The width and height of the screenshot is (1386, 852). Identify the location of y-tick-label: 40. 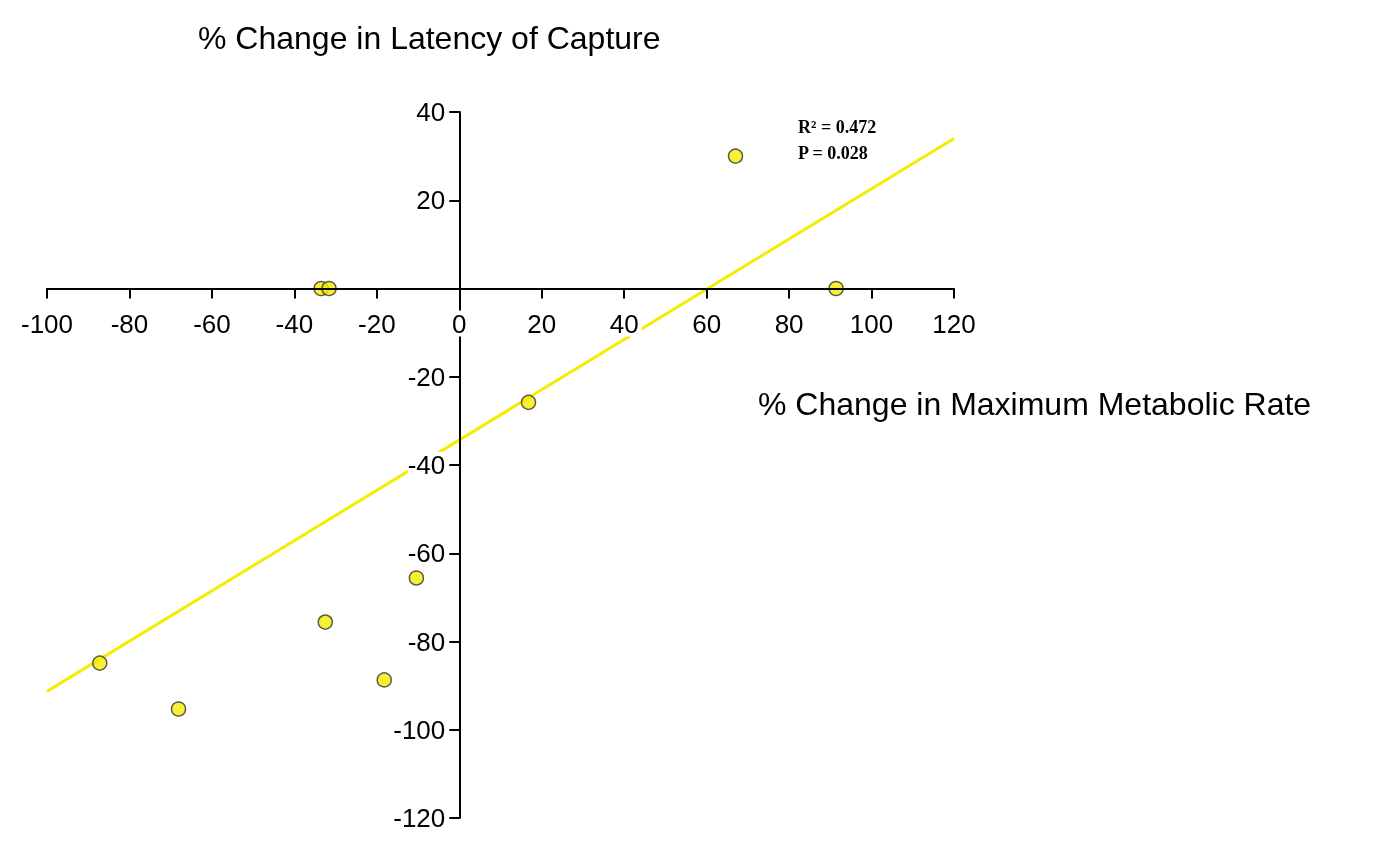
(431, 112).